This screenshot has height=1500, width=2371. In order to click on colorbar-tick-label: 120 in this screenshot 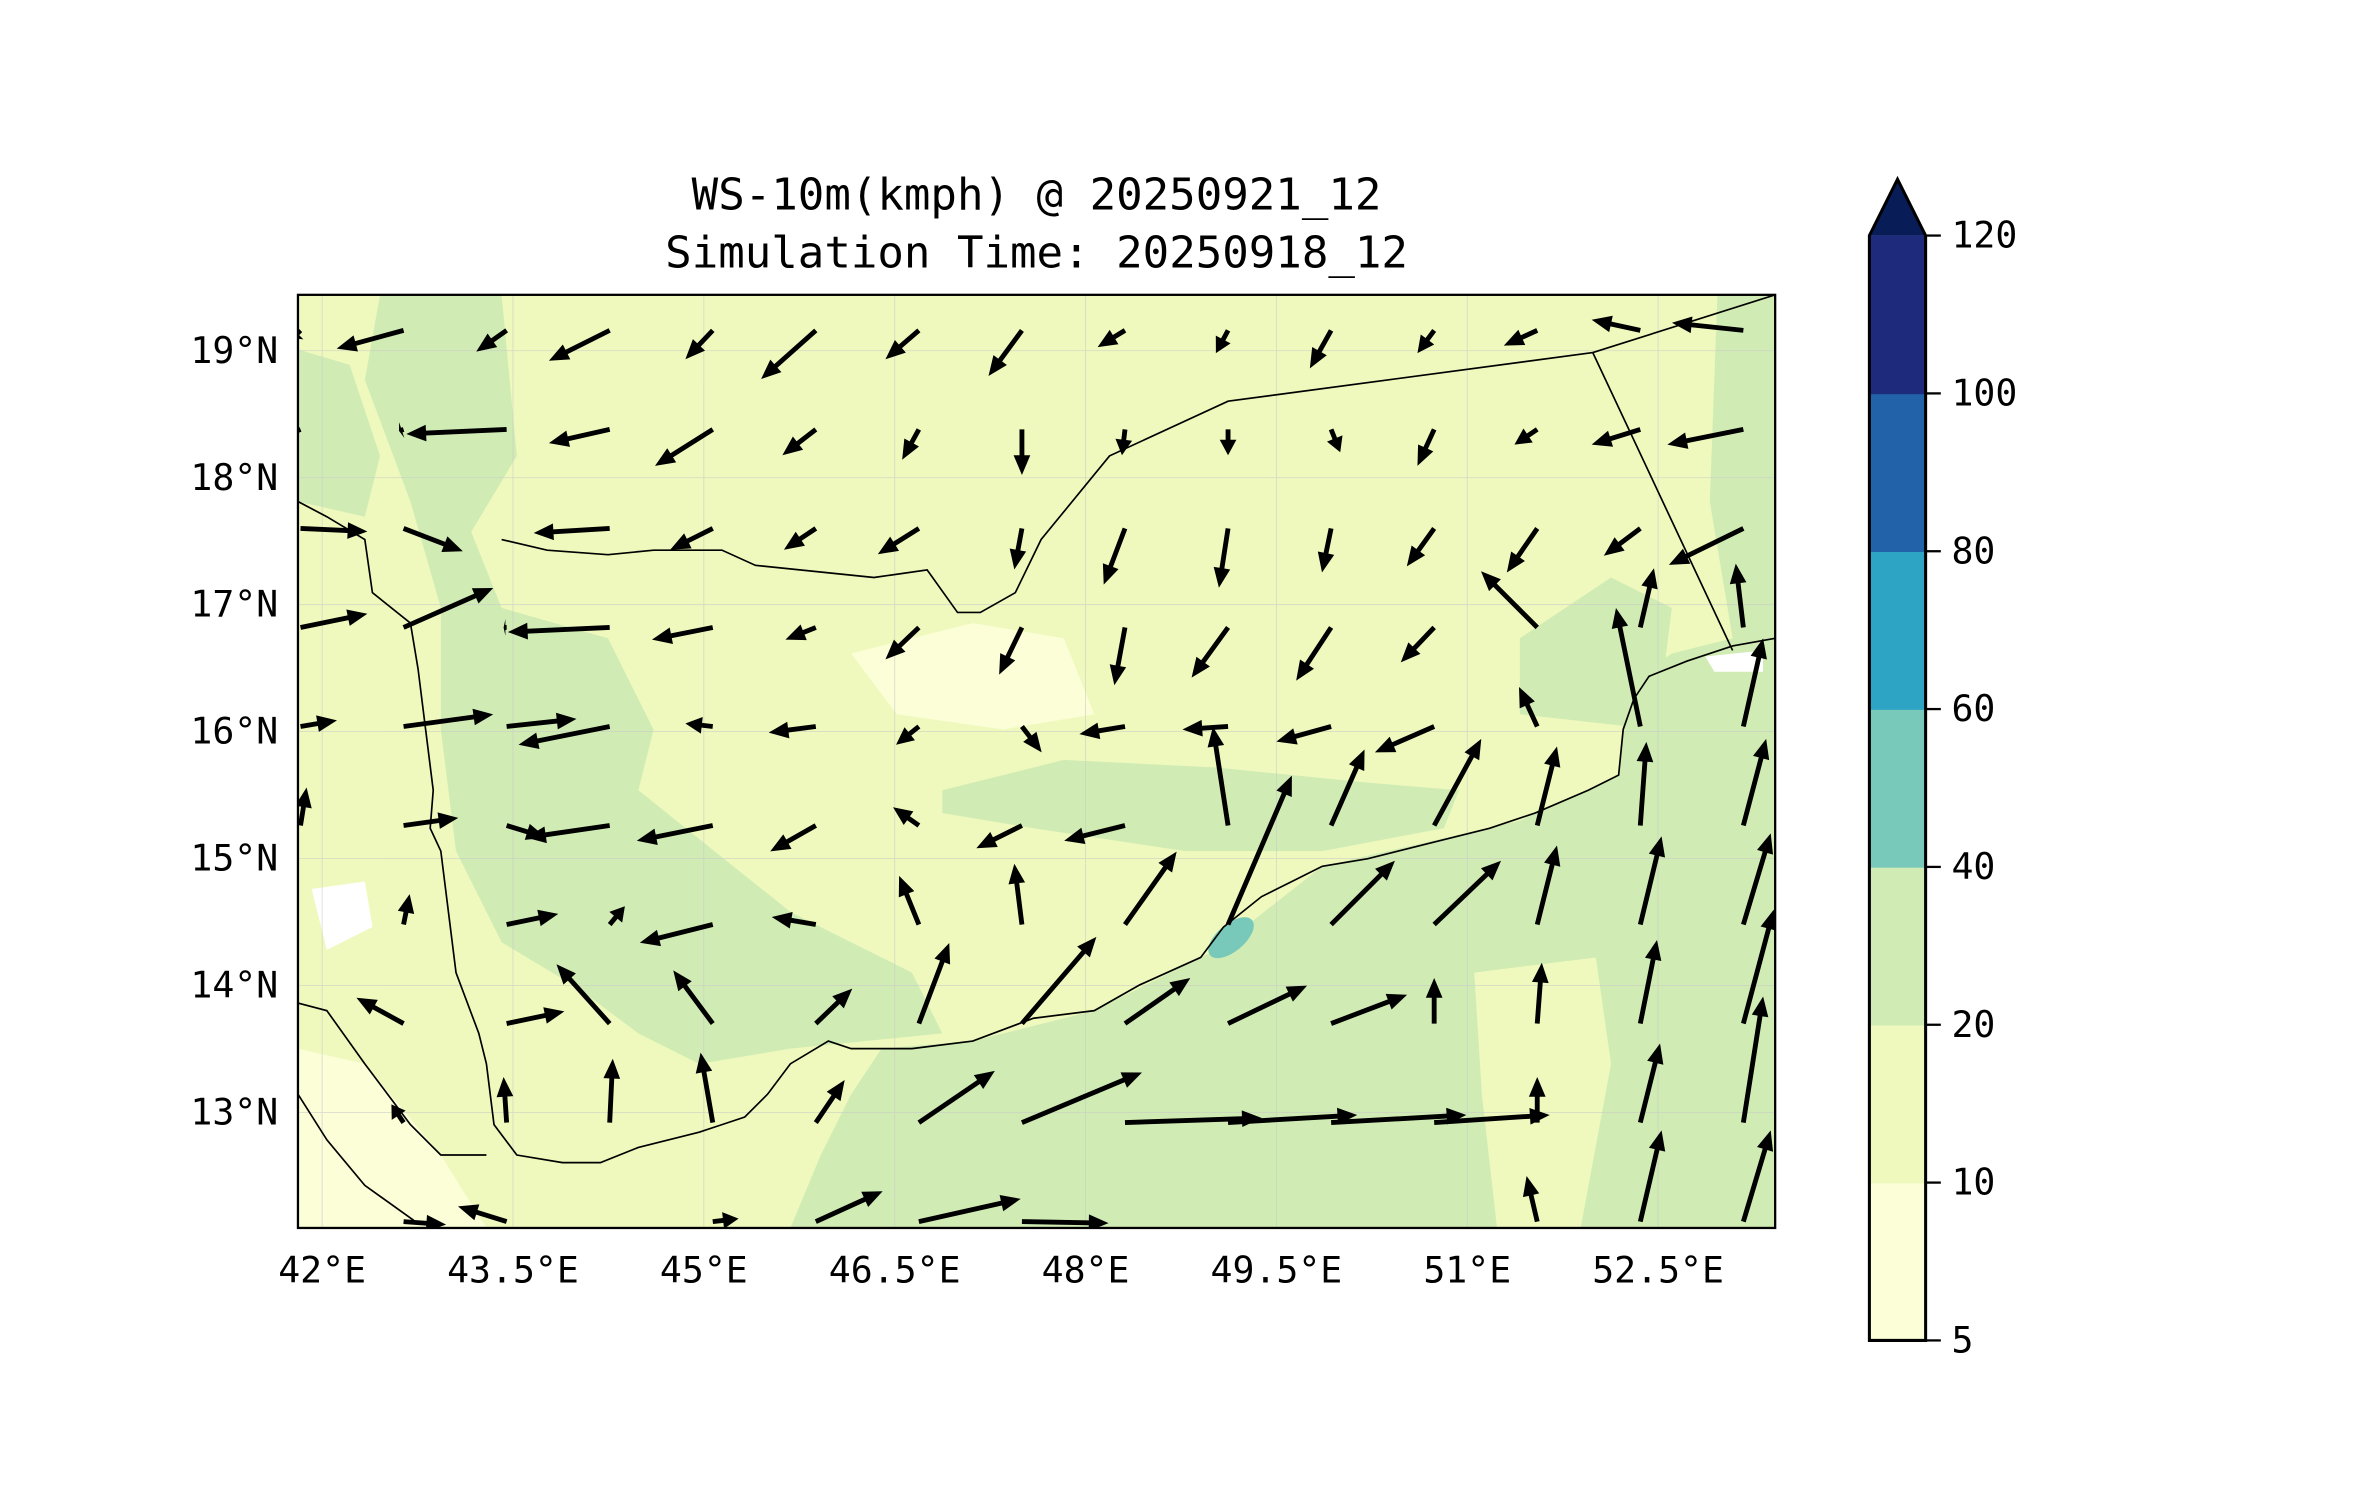, I will do `click(1984, 235)`.